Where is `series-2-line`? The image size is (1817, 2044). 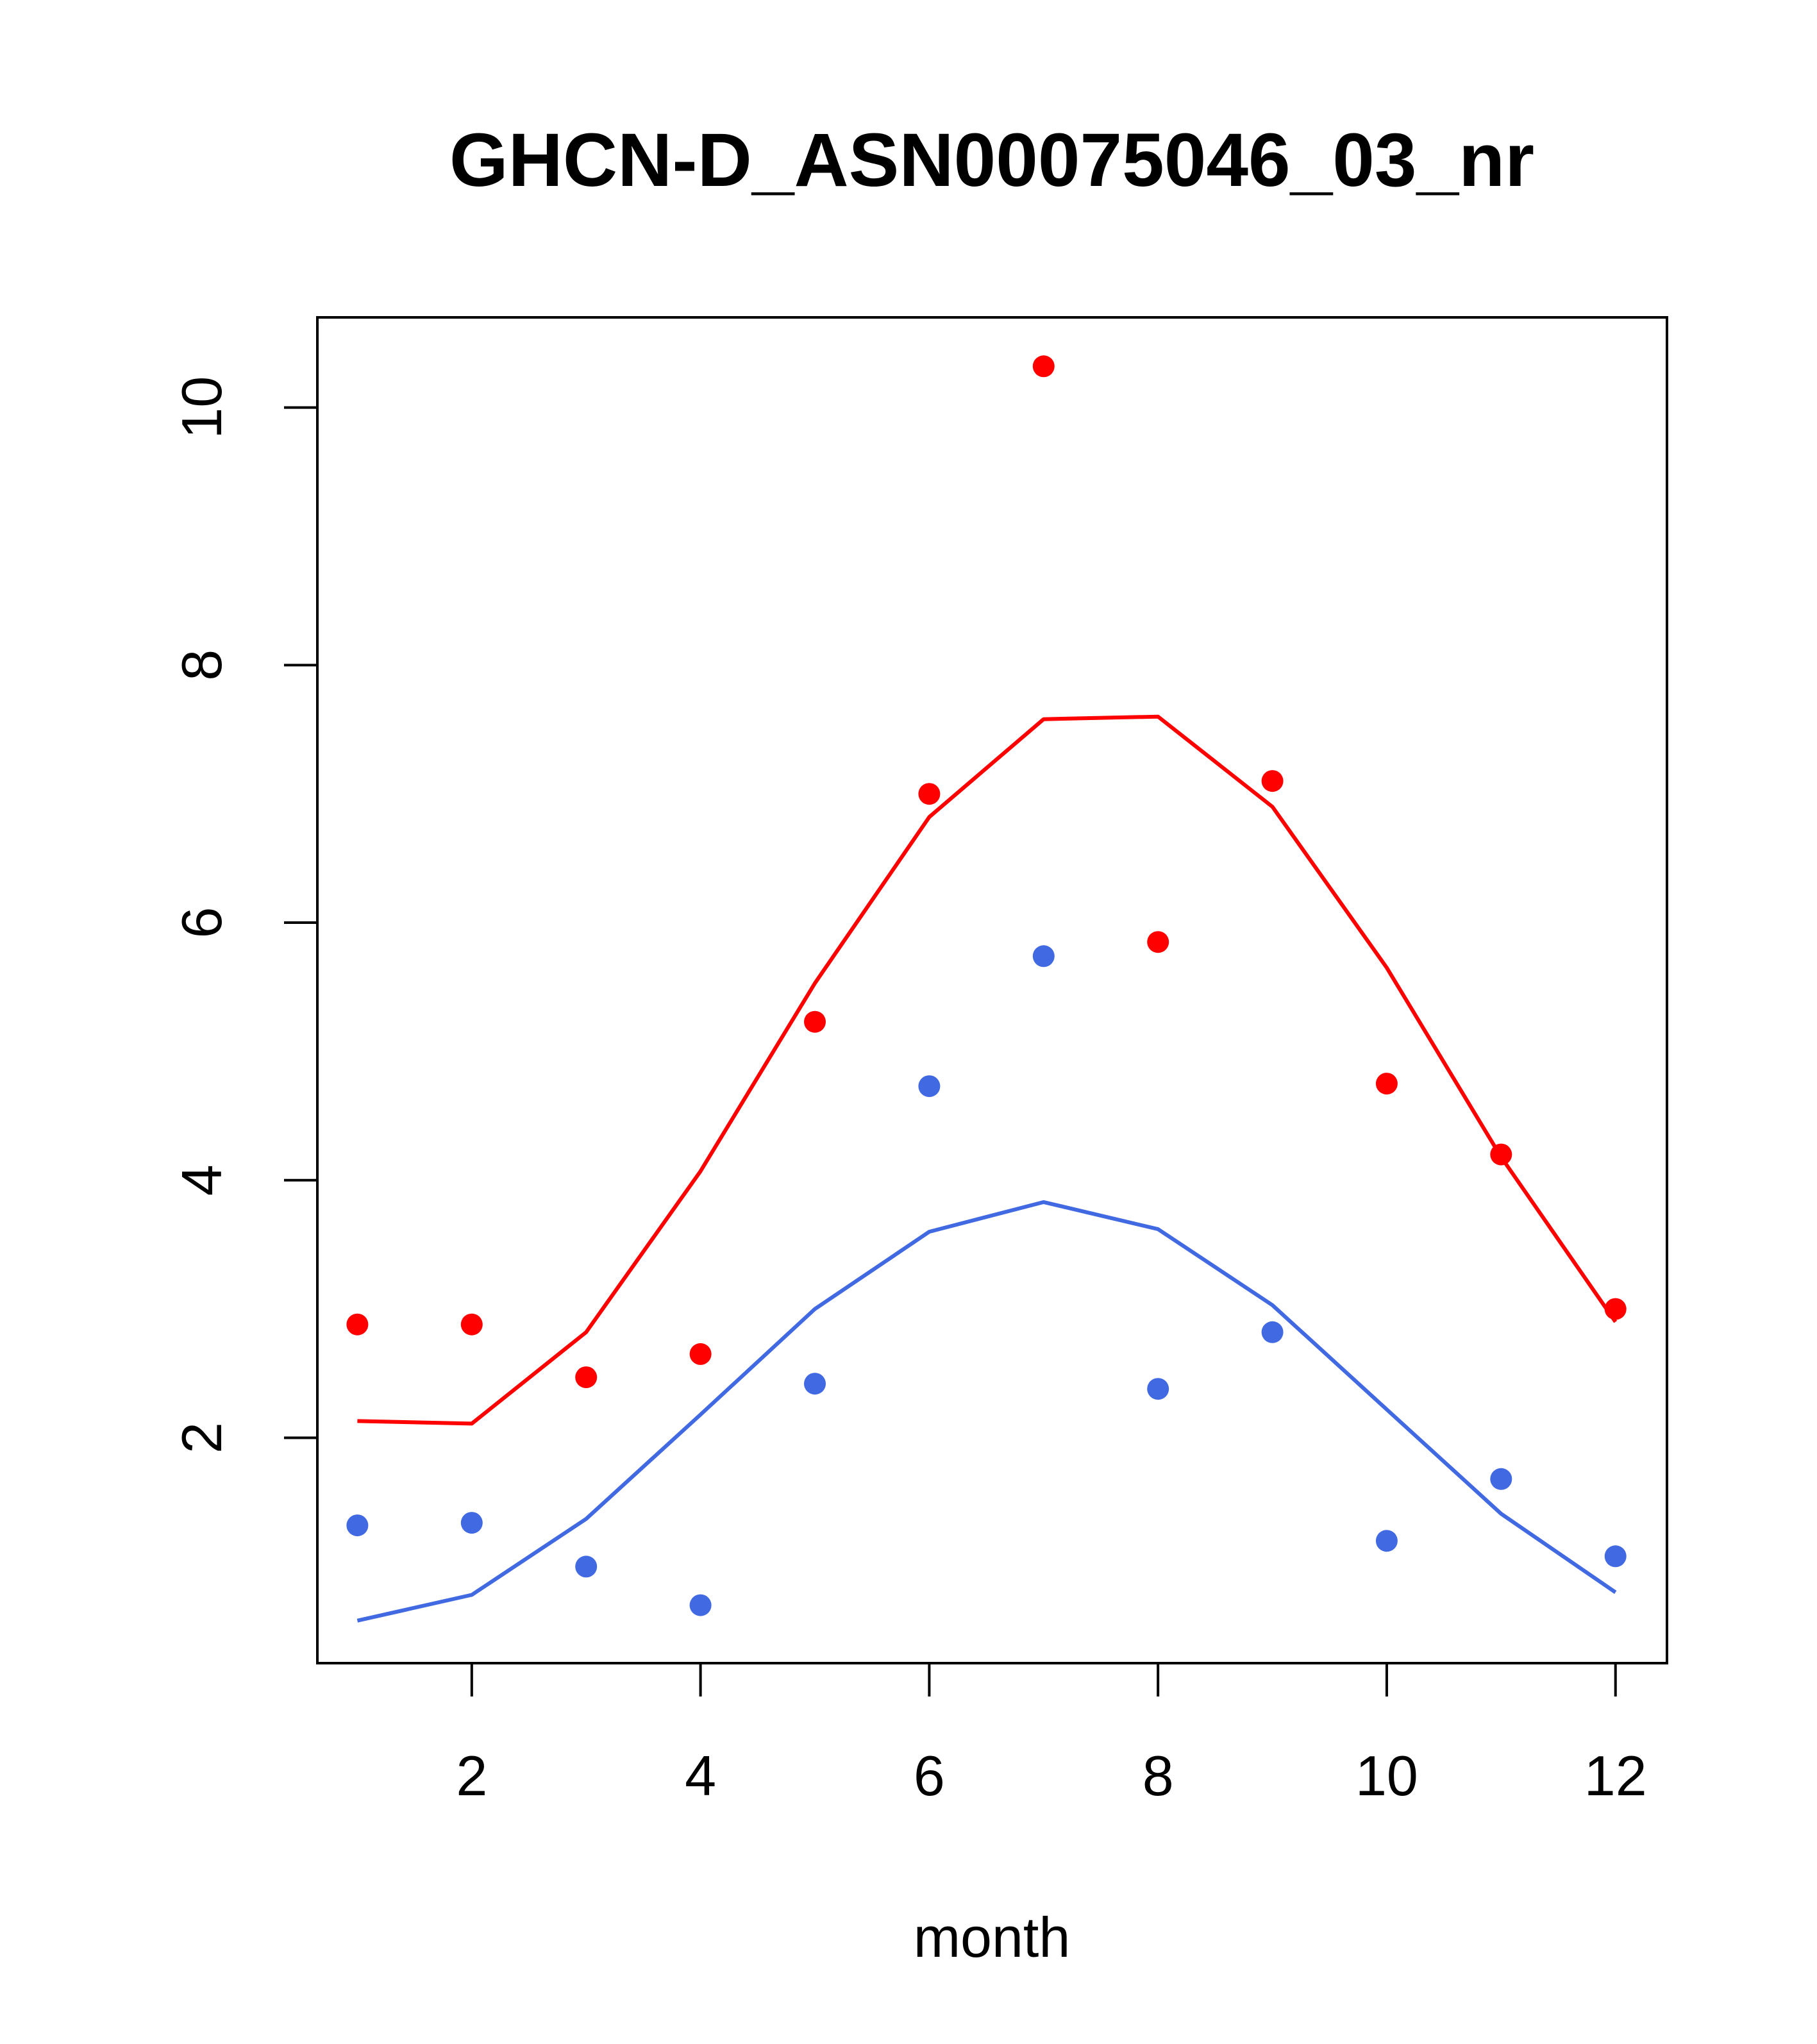
series-2-line is located at coordinates (986, 1411).